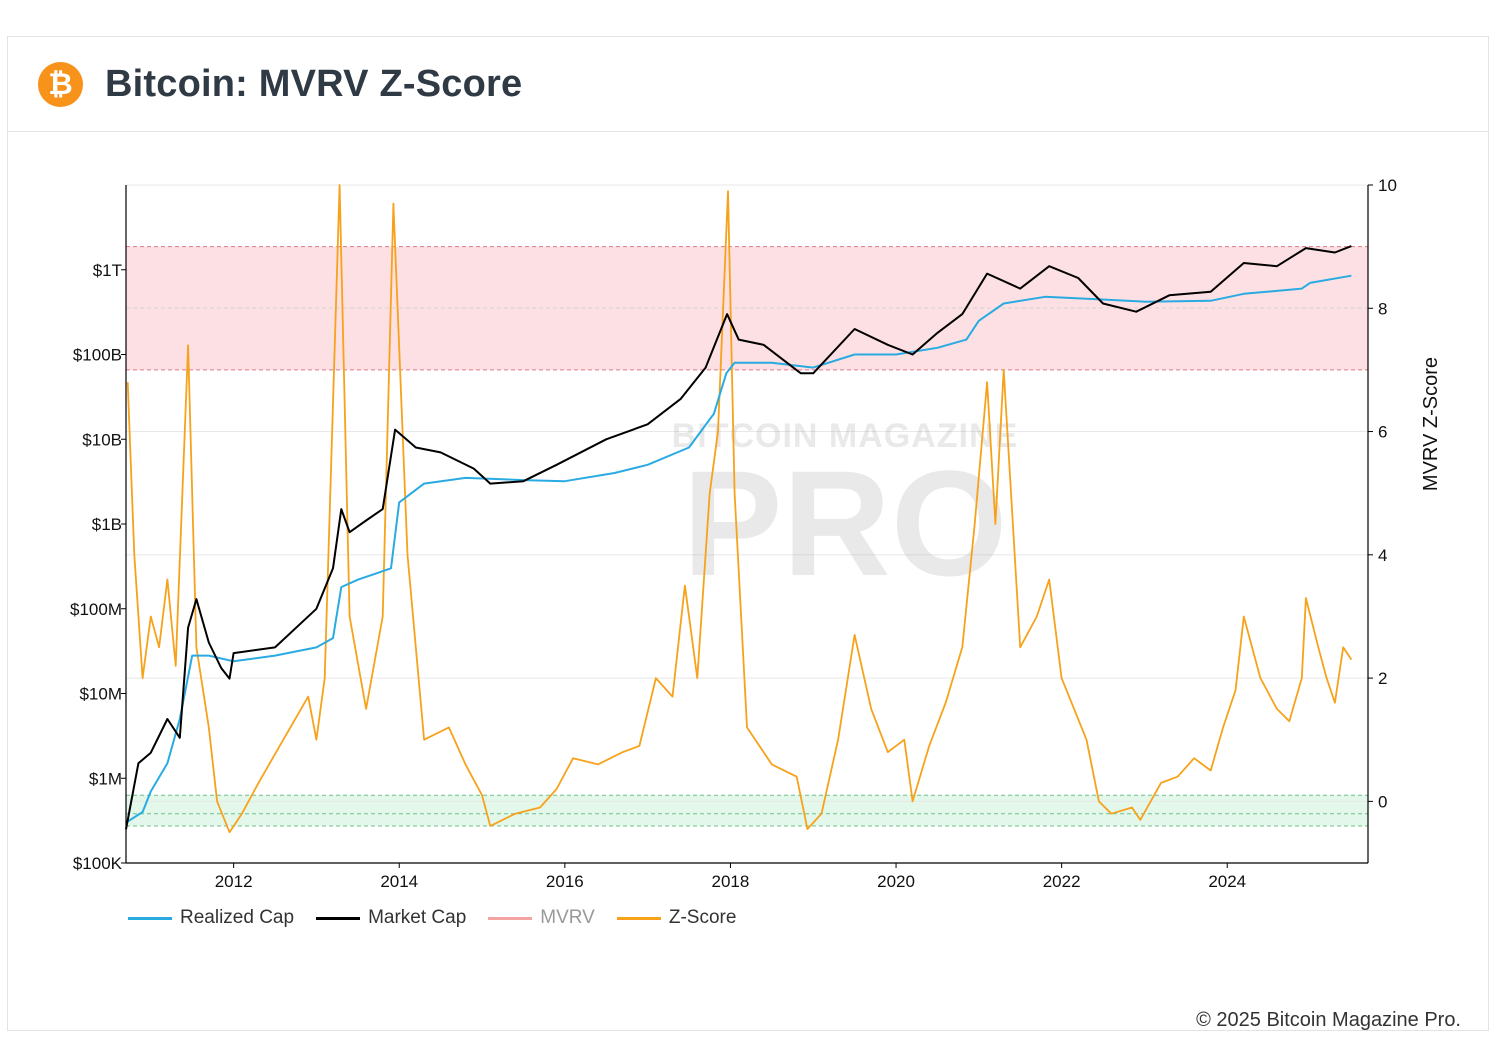 This screenshot has height=1039, width=1497. Describe the element at coordinates (314, 84) in the screenshot. I see `chart-title: Bitcoin: MVRV Z-Score` at that location.